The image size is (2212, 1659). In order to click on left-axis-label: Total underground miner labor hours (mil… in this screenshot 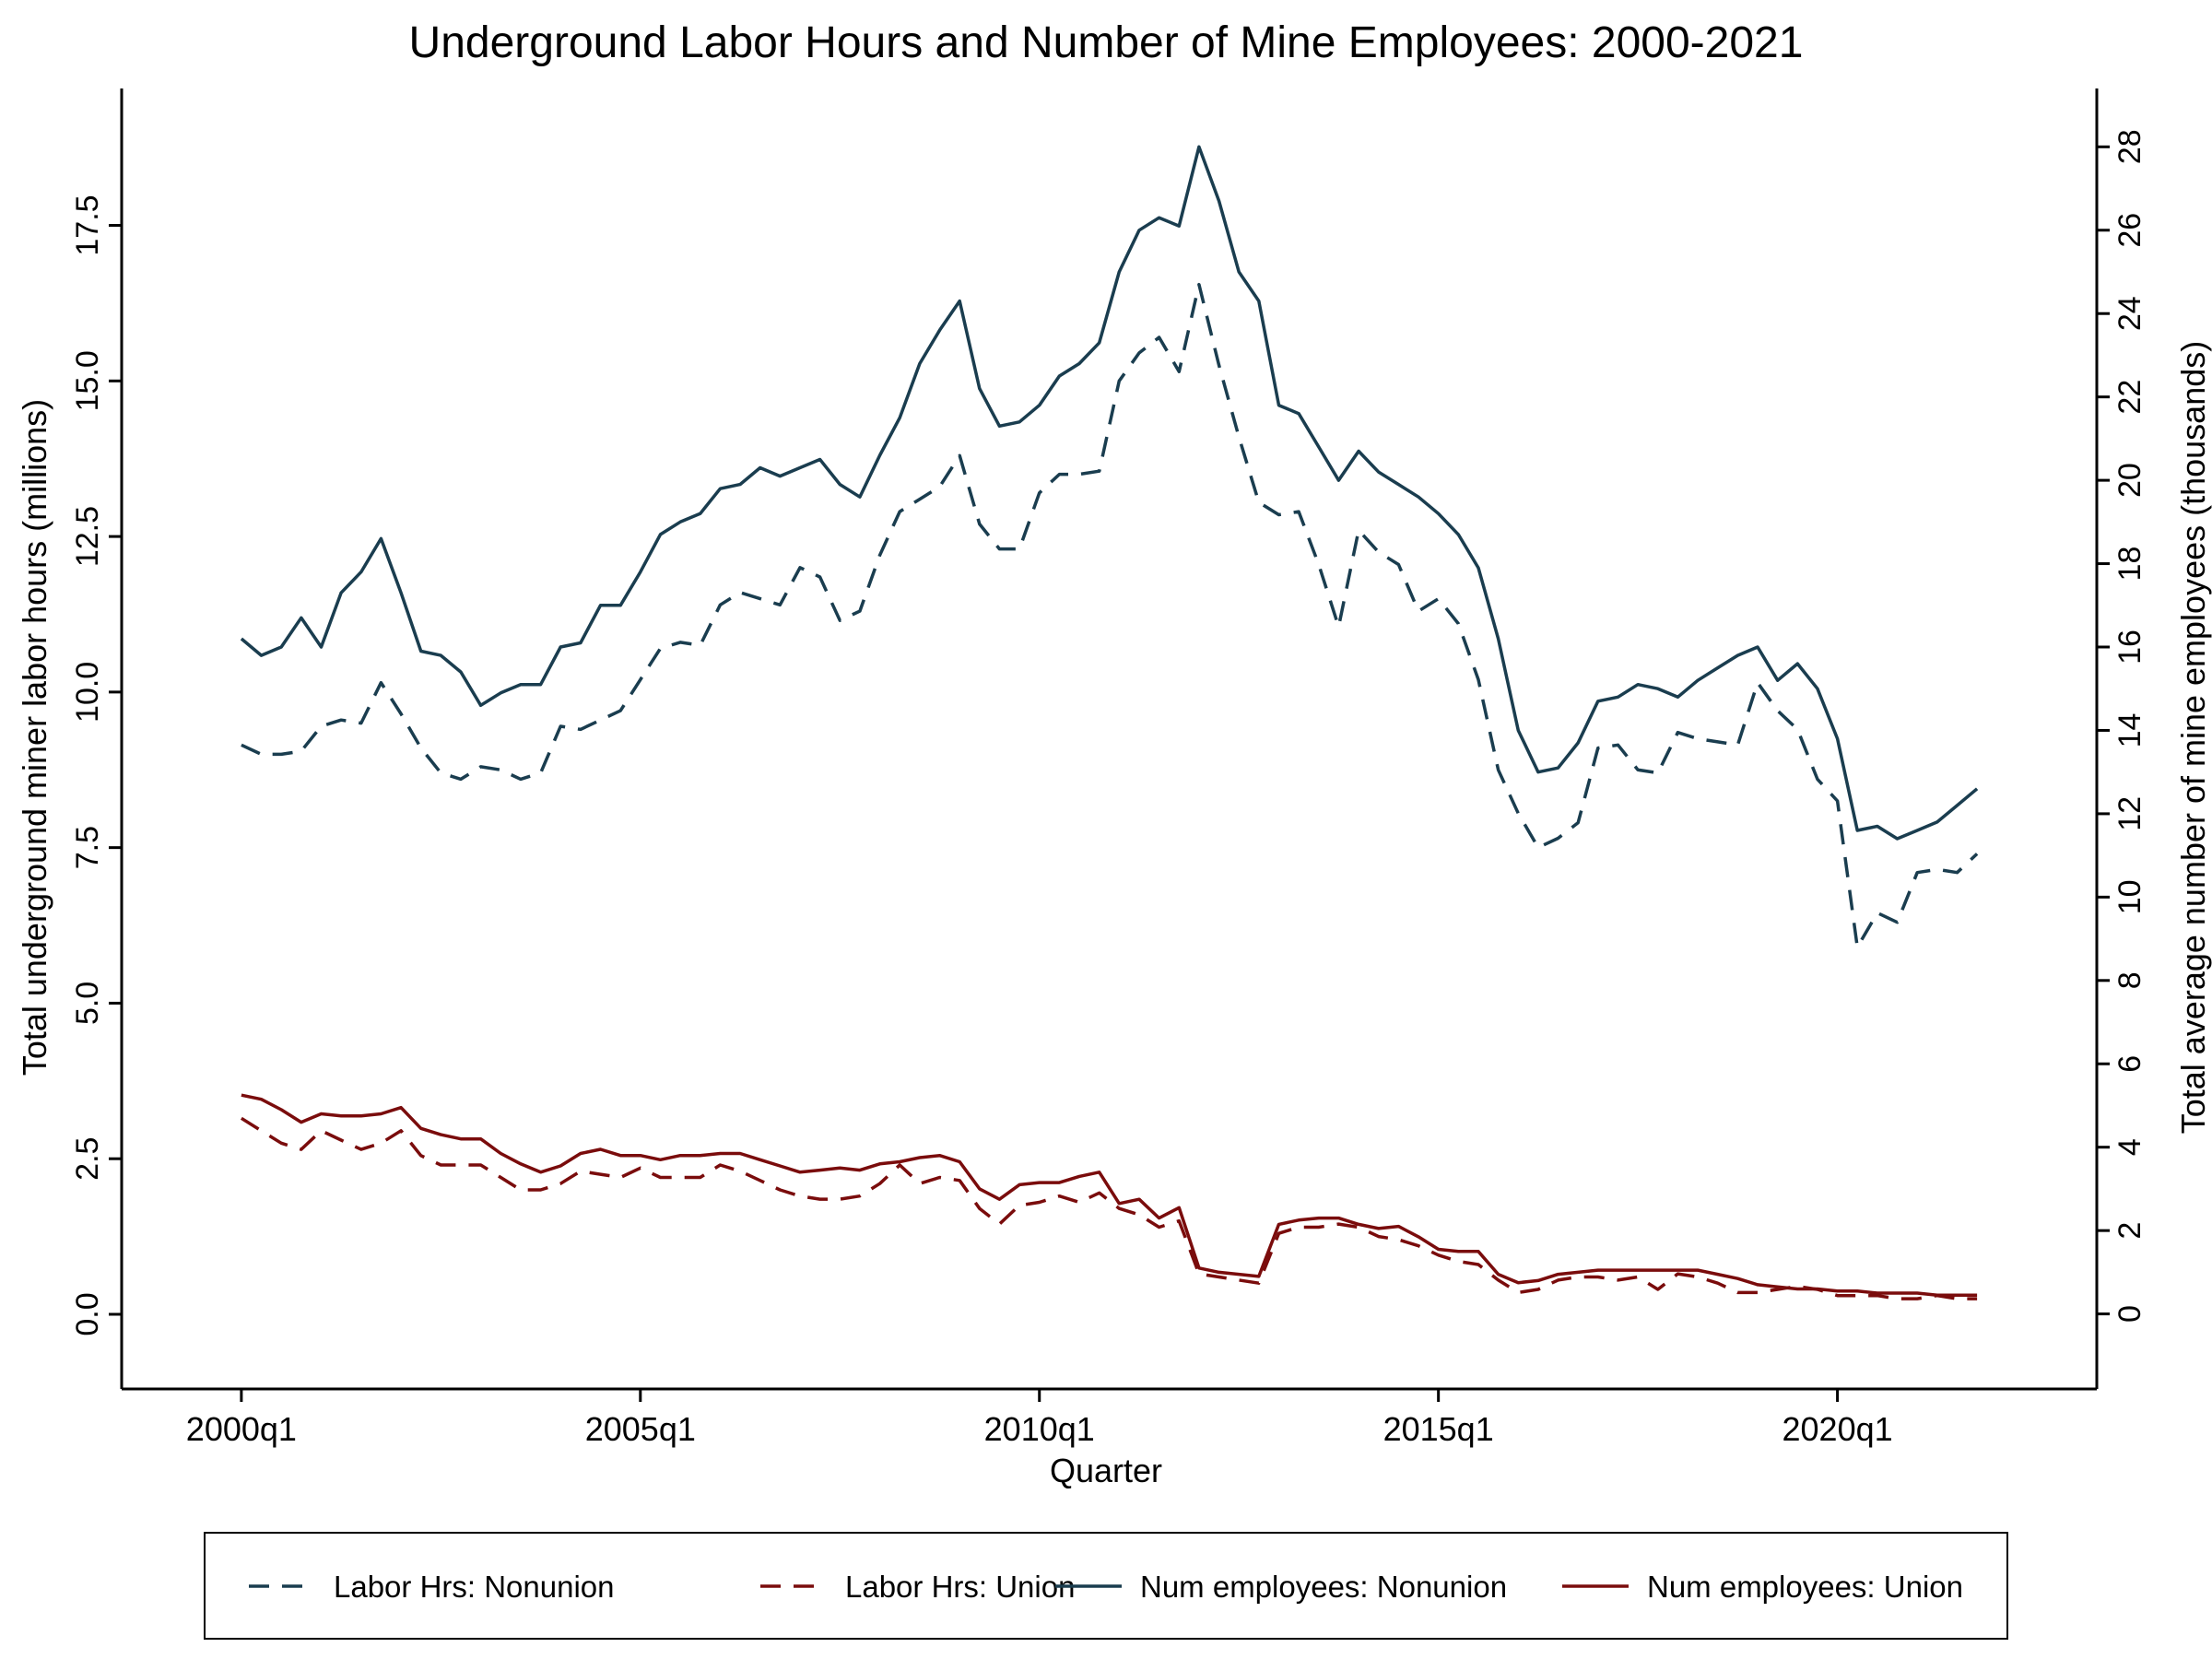, I will do `click(34, 737)`.